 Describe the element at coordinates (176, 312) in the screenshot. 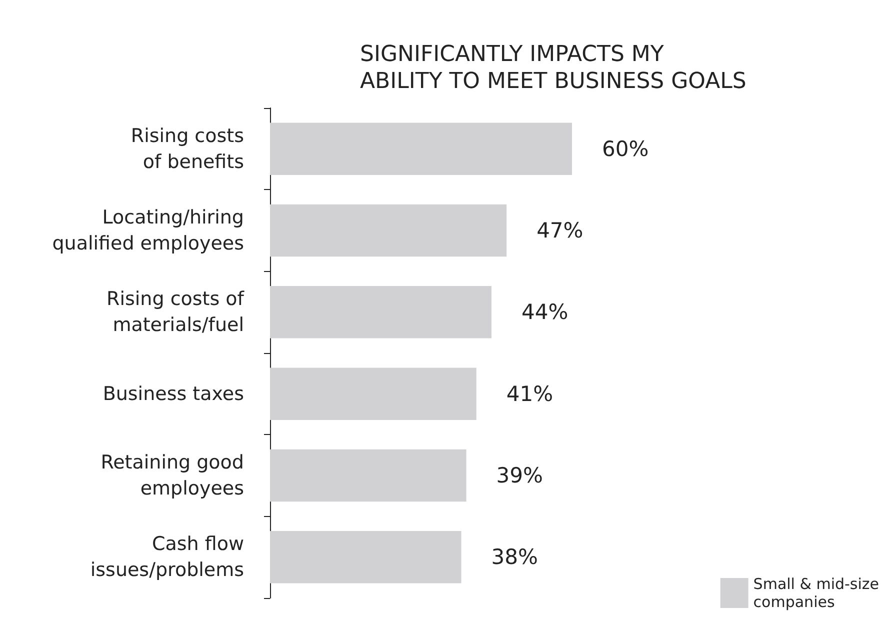

I see `y-tick-label: Rising costs of materials/fuel` at that location.